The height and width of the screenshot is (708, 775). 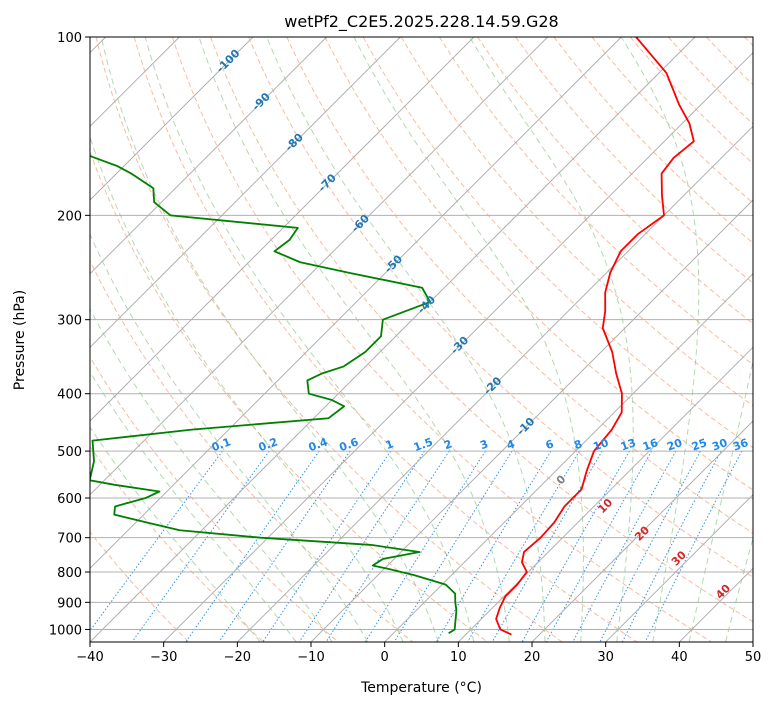 I want to click on mixing-ratio-label: 10, so click(x=600, y=445).